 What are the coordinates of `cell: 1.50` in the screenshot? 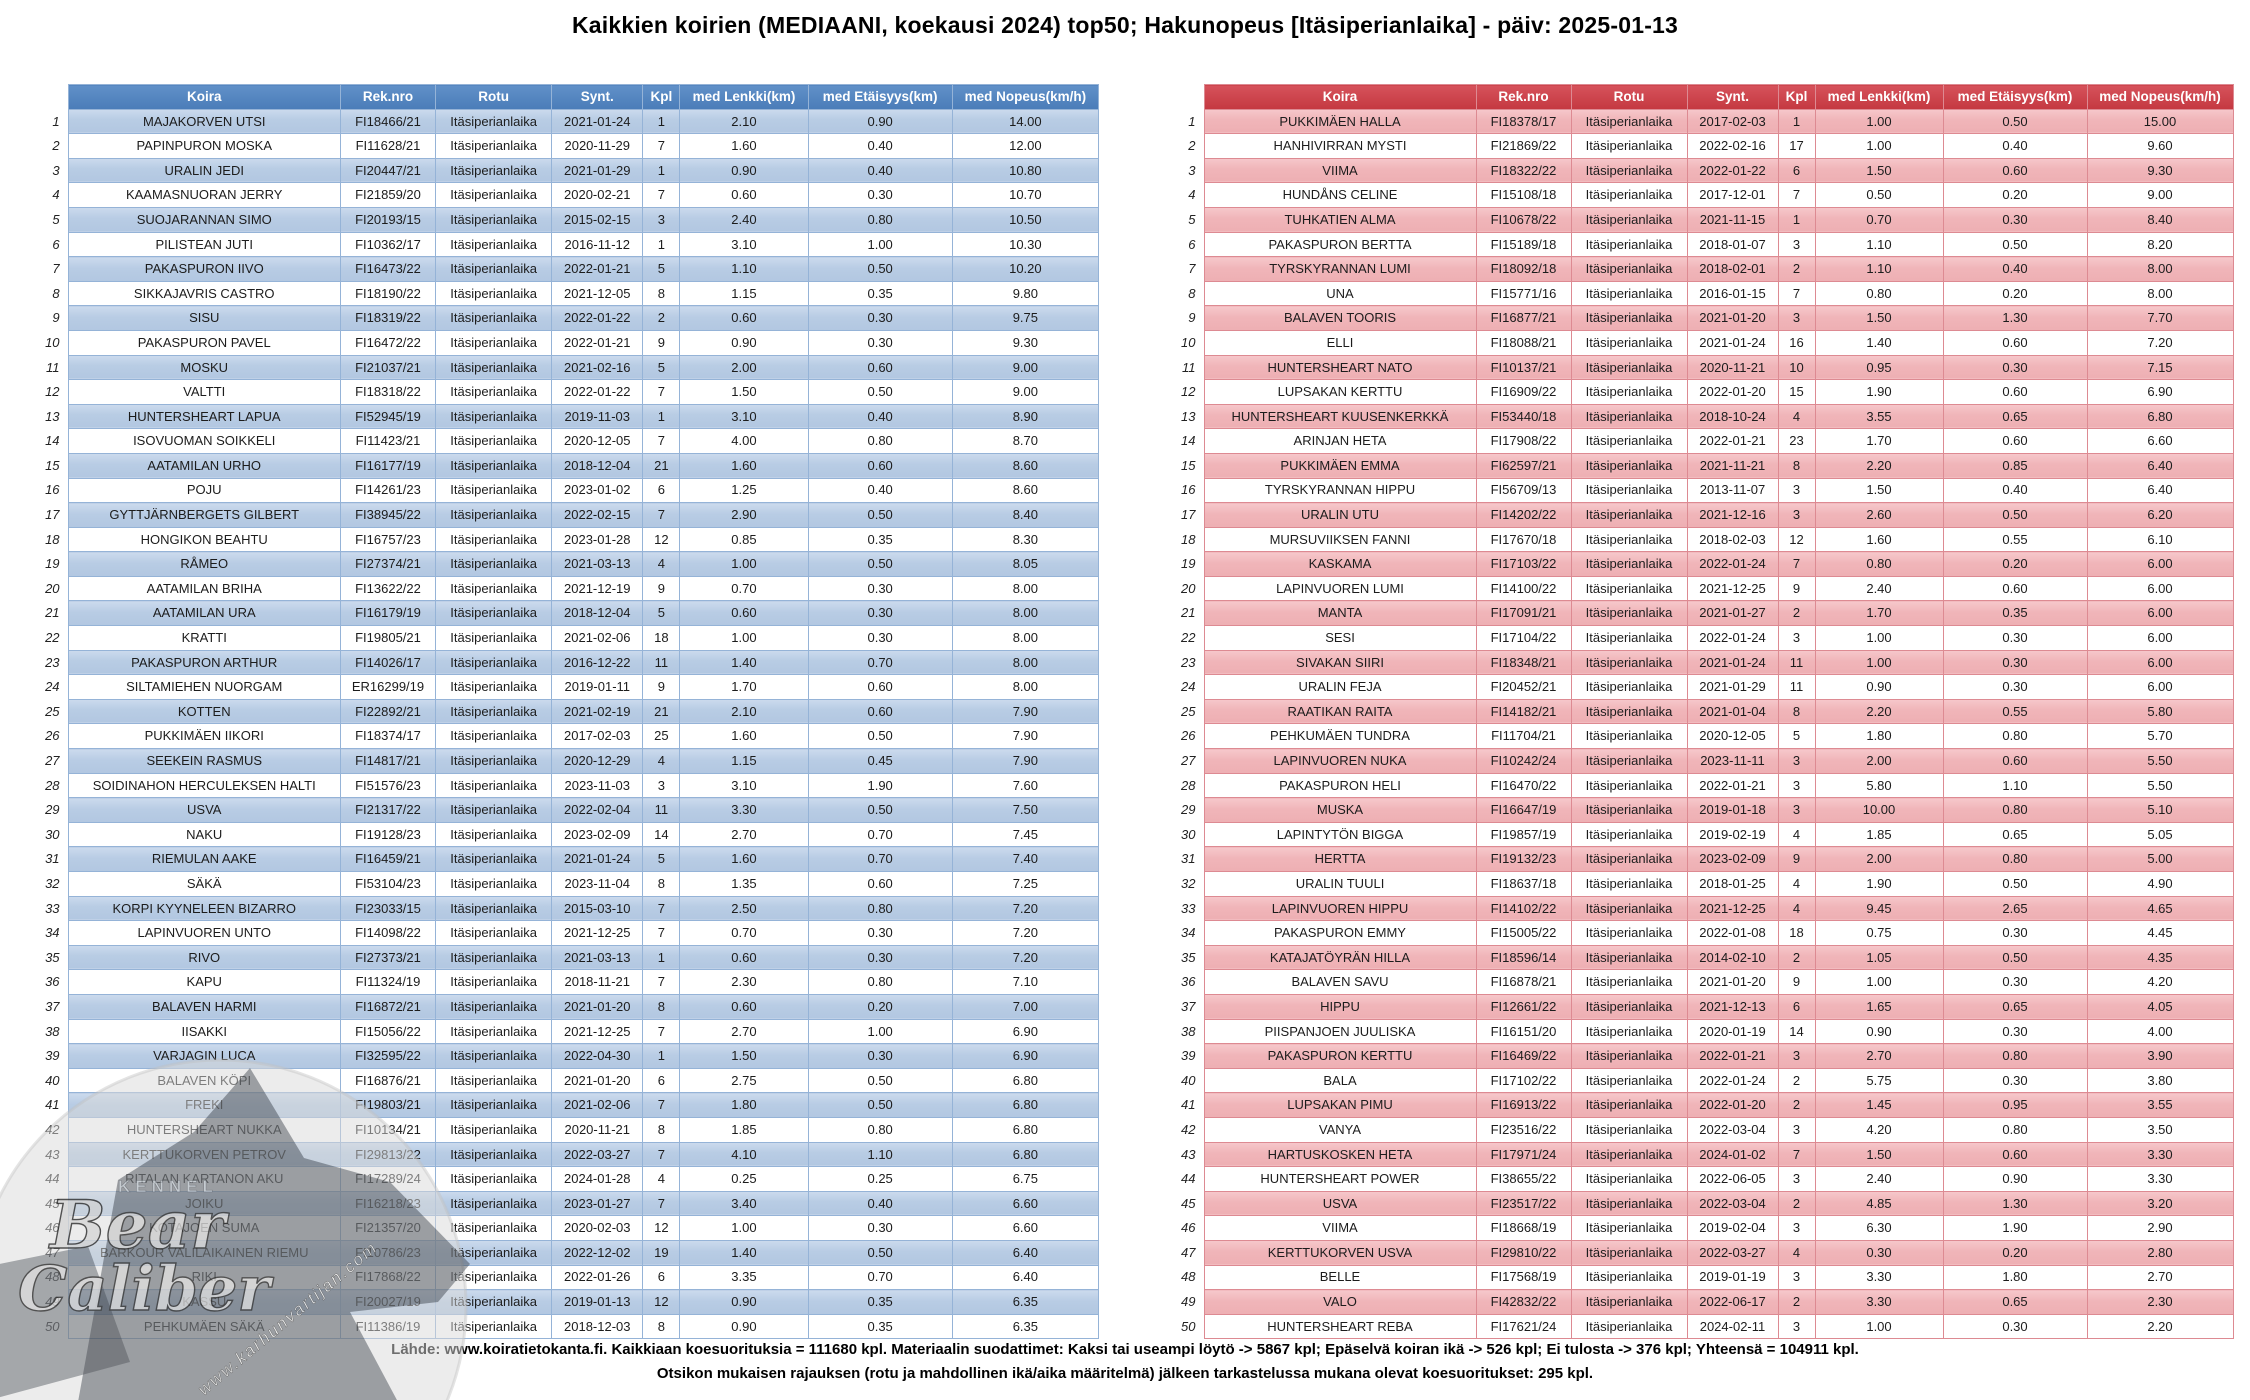 It's located at (1879, 170).